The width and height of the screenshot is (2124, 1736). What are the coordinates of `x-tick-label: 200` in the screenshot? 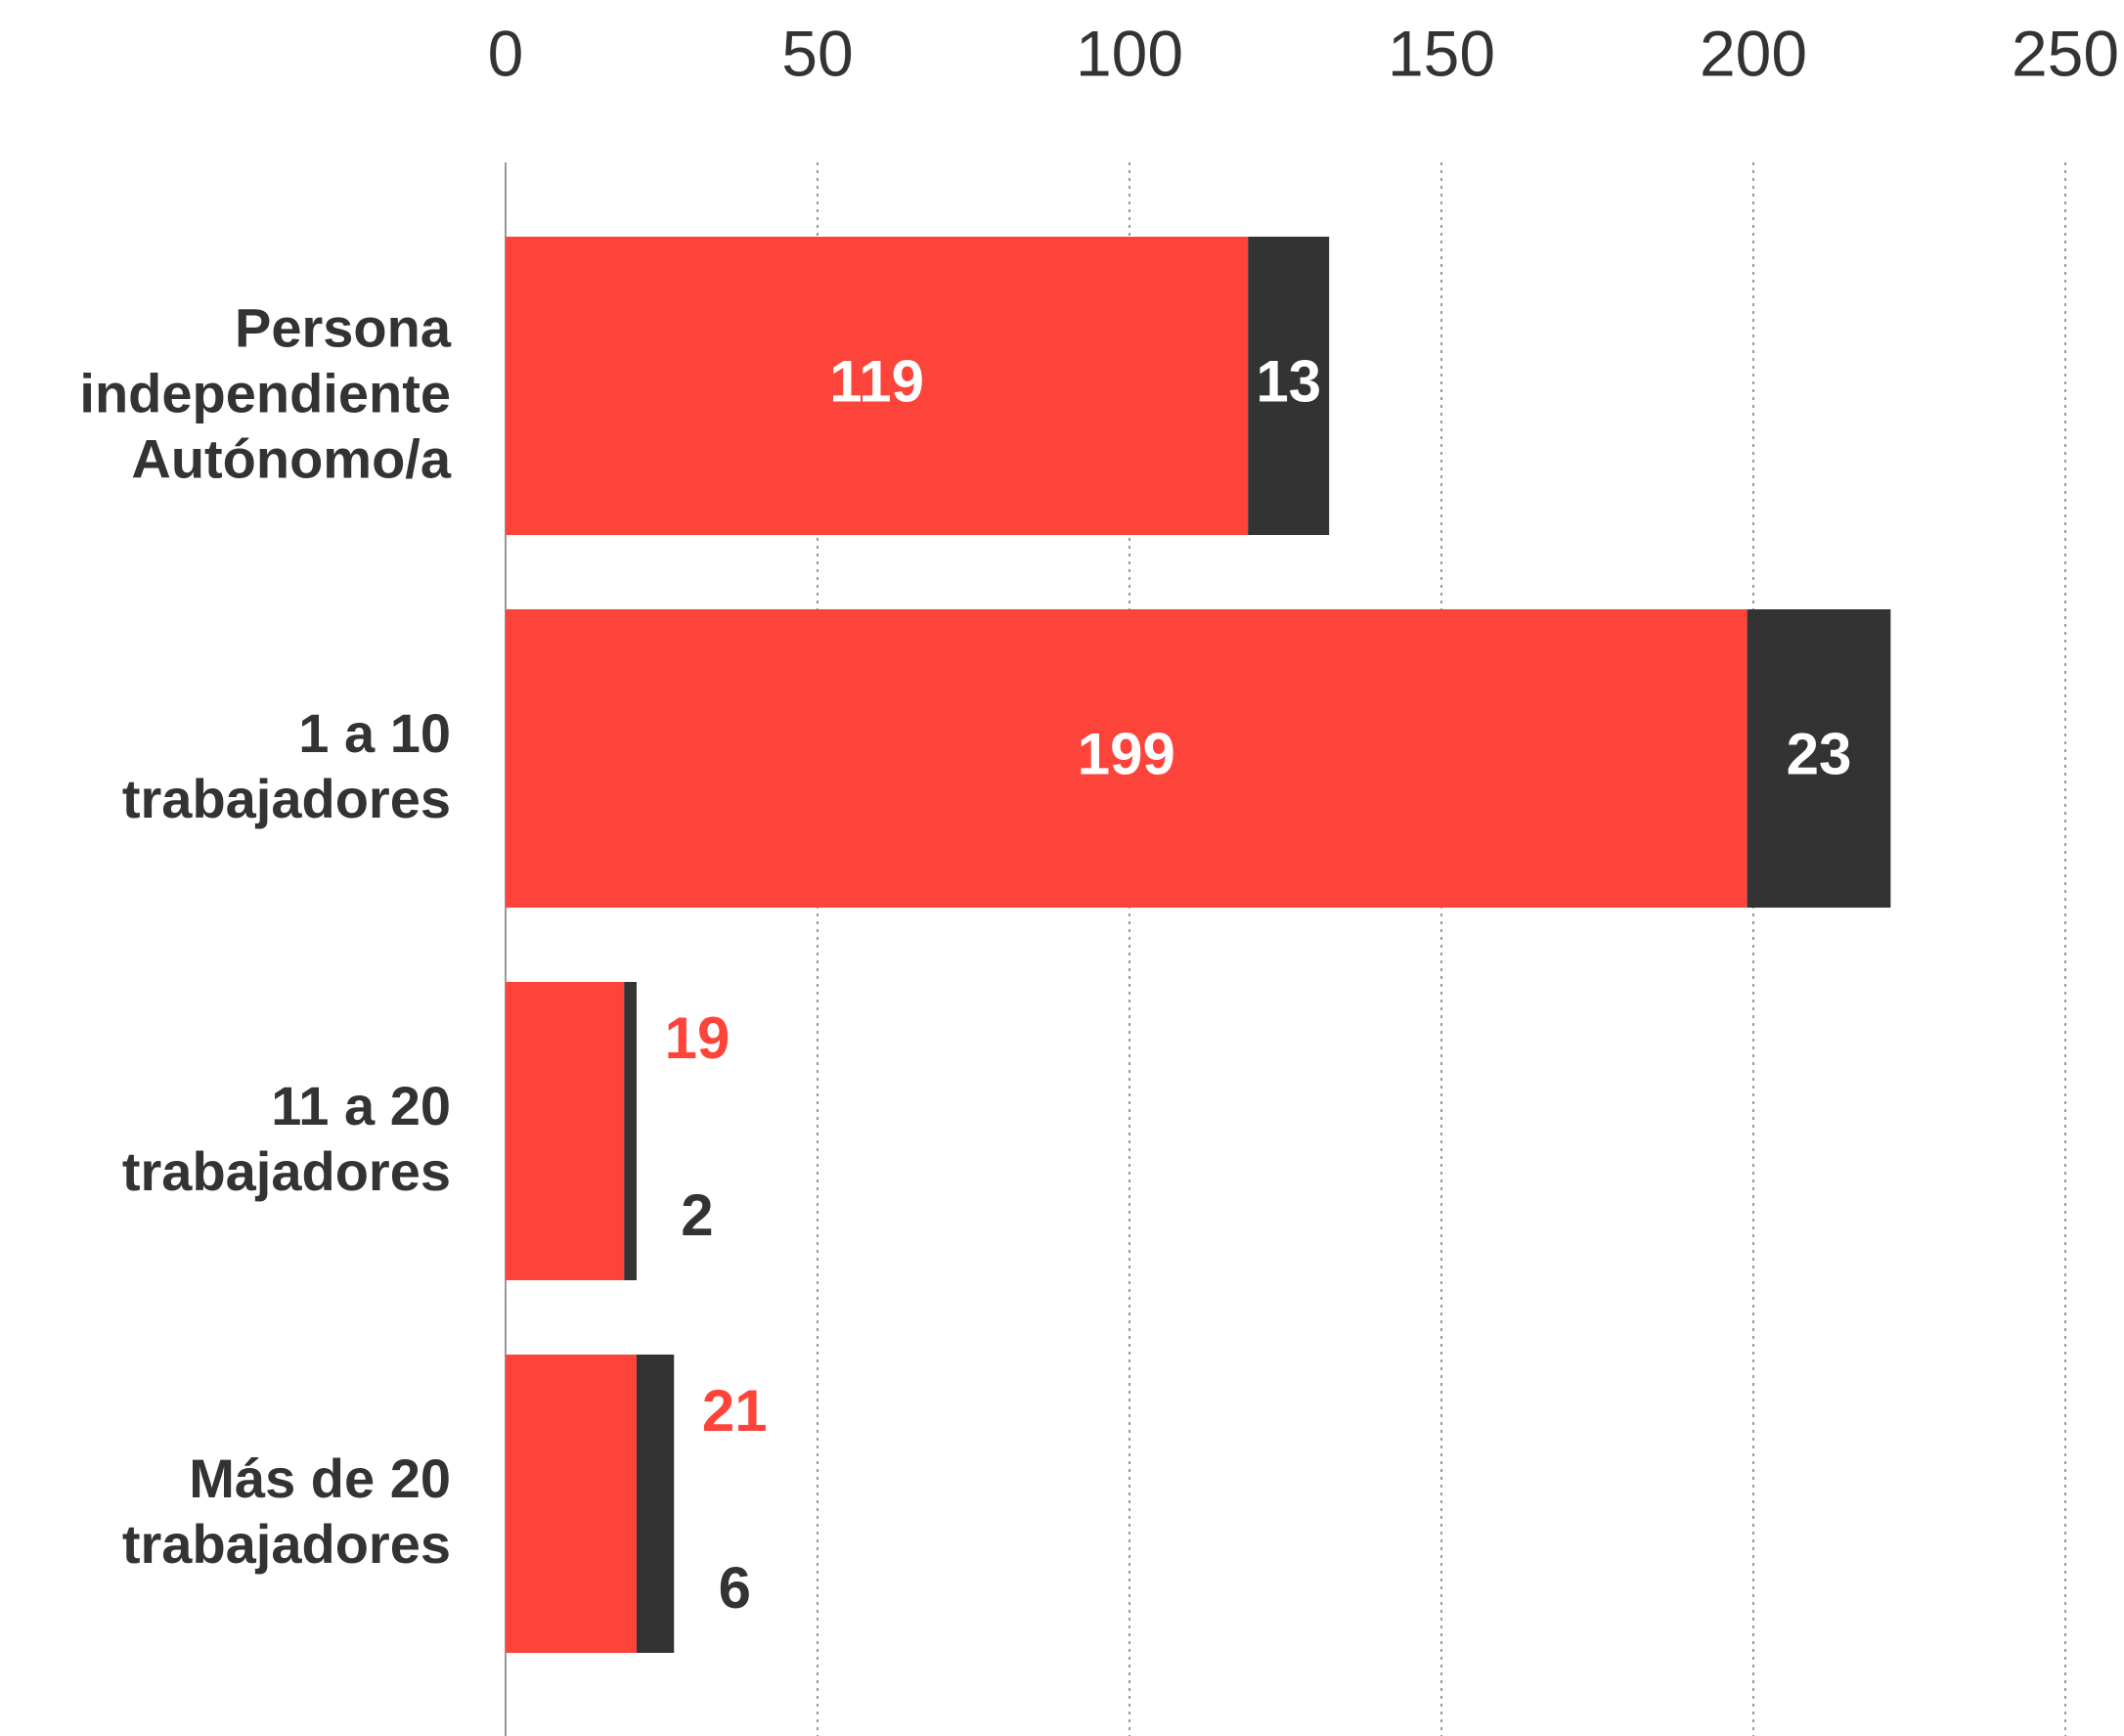 It's located at (1753, 53).